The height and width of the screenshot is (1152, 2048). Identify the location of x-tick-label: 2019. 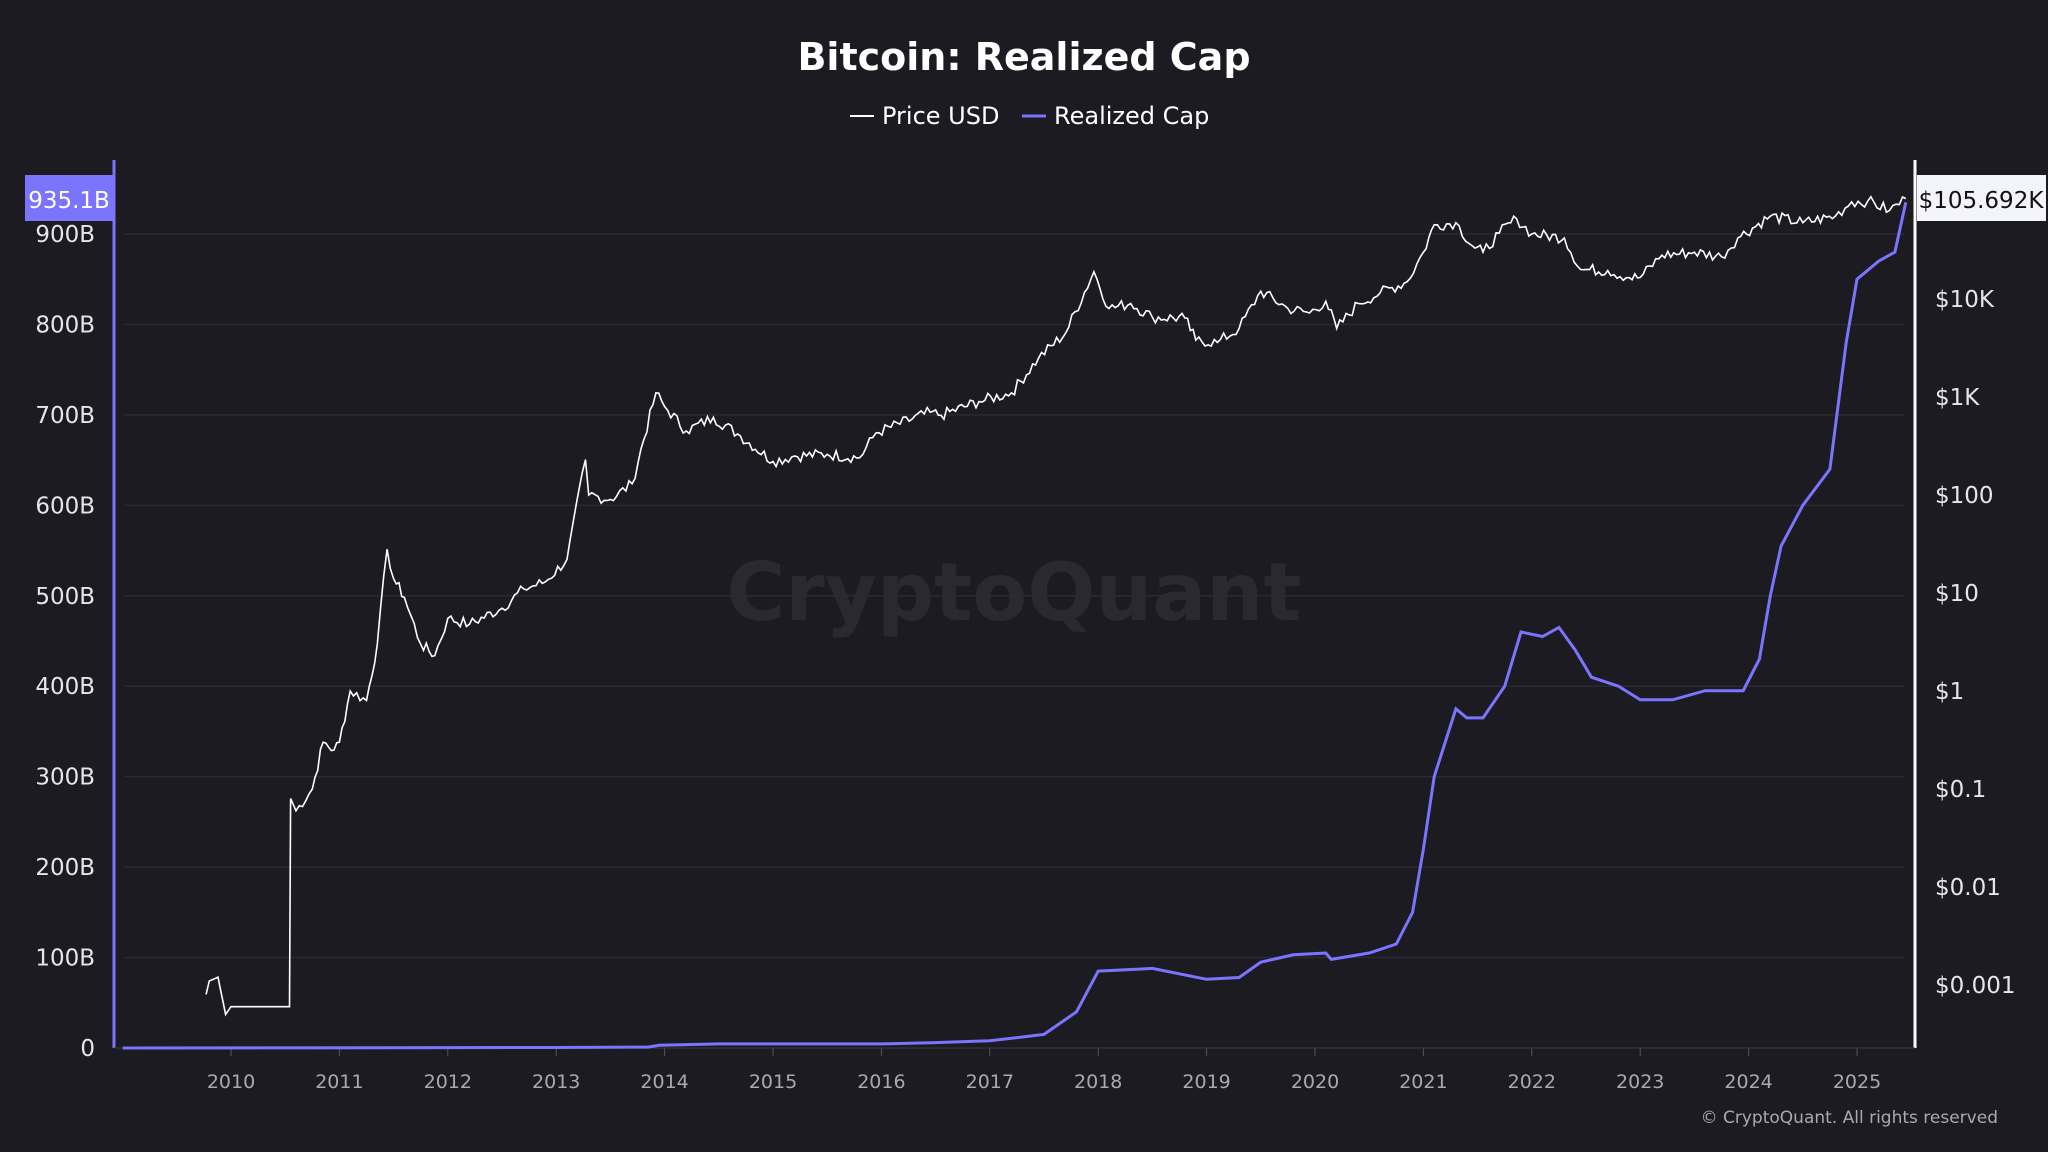
(1206, 1082).